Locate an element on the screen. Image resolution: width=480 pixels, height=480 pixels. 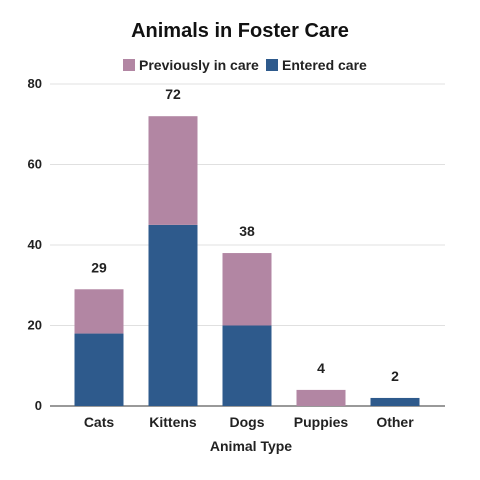
y-tick-label: 40 is located at coordinates (35, 244).